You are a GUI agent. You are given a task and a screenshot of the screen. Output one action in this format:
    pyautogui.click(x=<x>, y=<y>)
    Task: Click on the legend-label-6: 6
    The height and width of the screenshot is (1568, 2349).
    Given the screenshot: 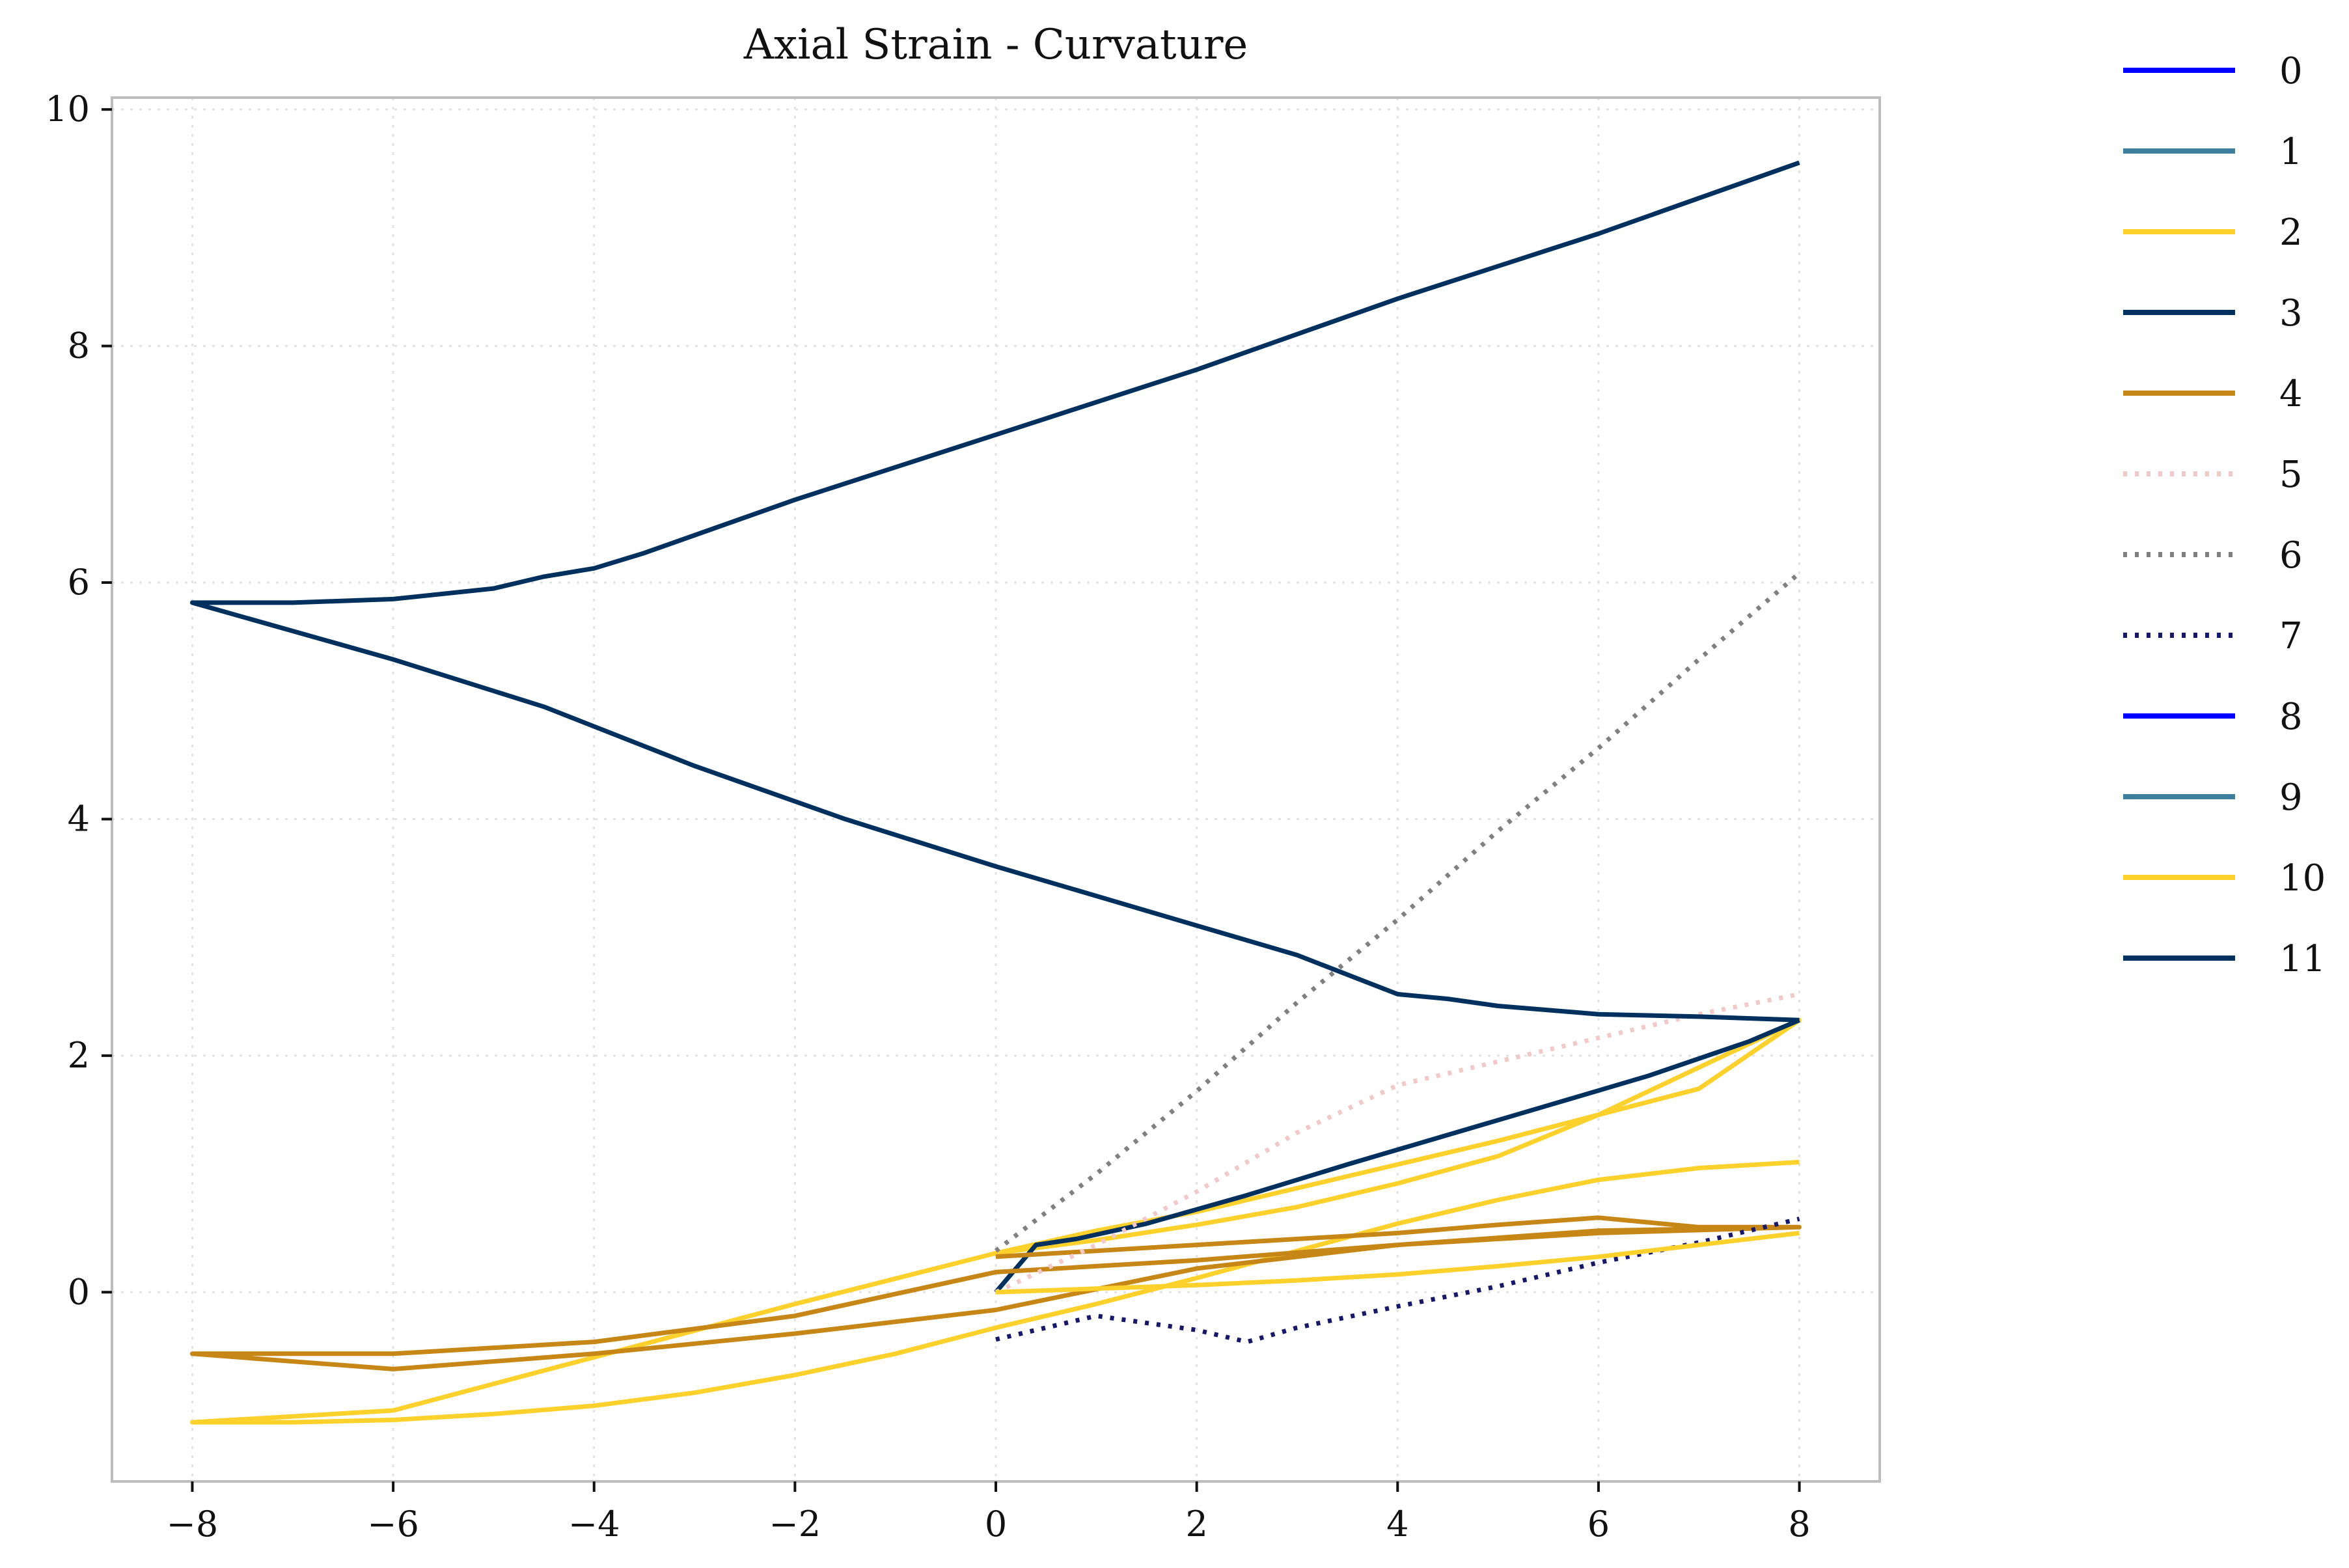 What is the action you would take?
    pyautogui.click(x=2291, y=555)
    